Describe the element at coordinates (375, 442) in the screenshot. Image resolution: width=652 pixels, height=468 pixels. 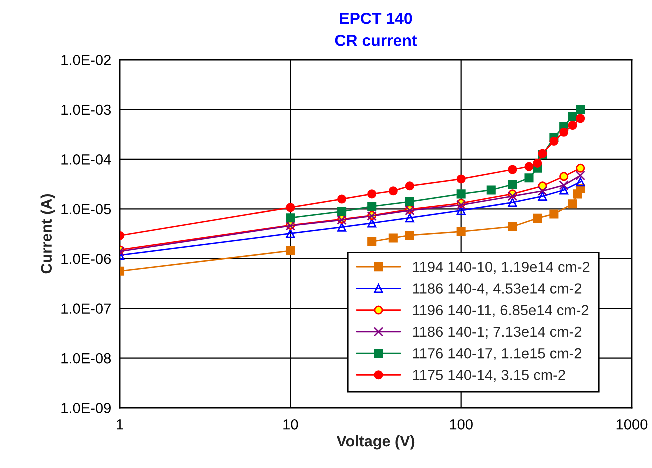
I see `x-axis-title: Voltage (V)` at that location.